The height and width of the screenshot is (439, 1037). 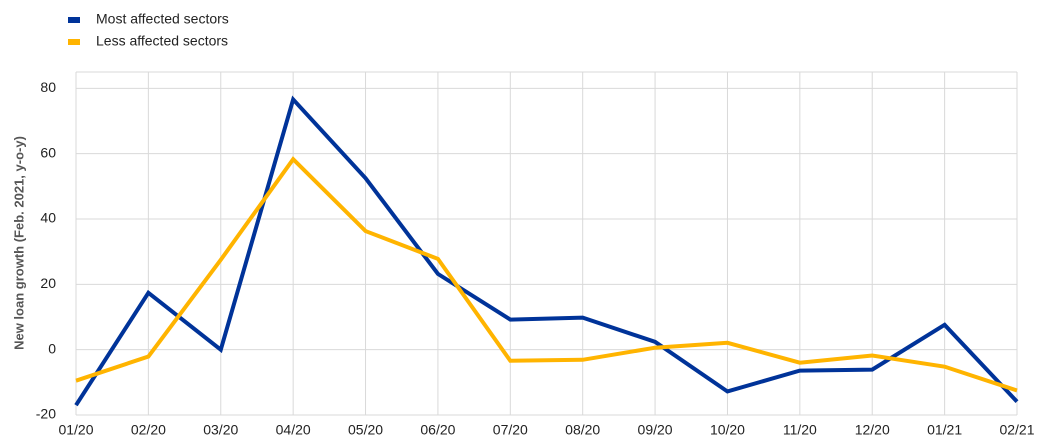 I want to click on x-tick-label: 10/20, so click(x=727, y=430).